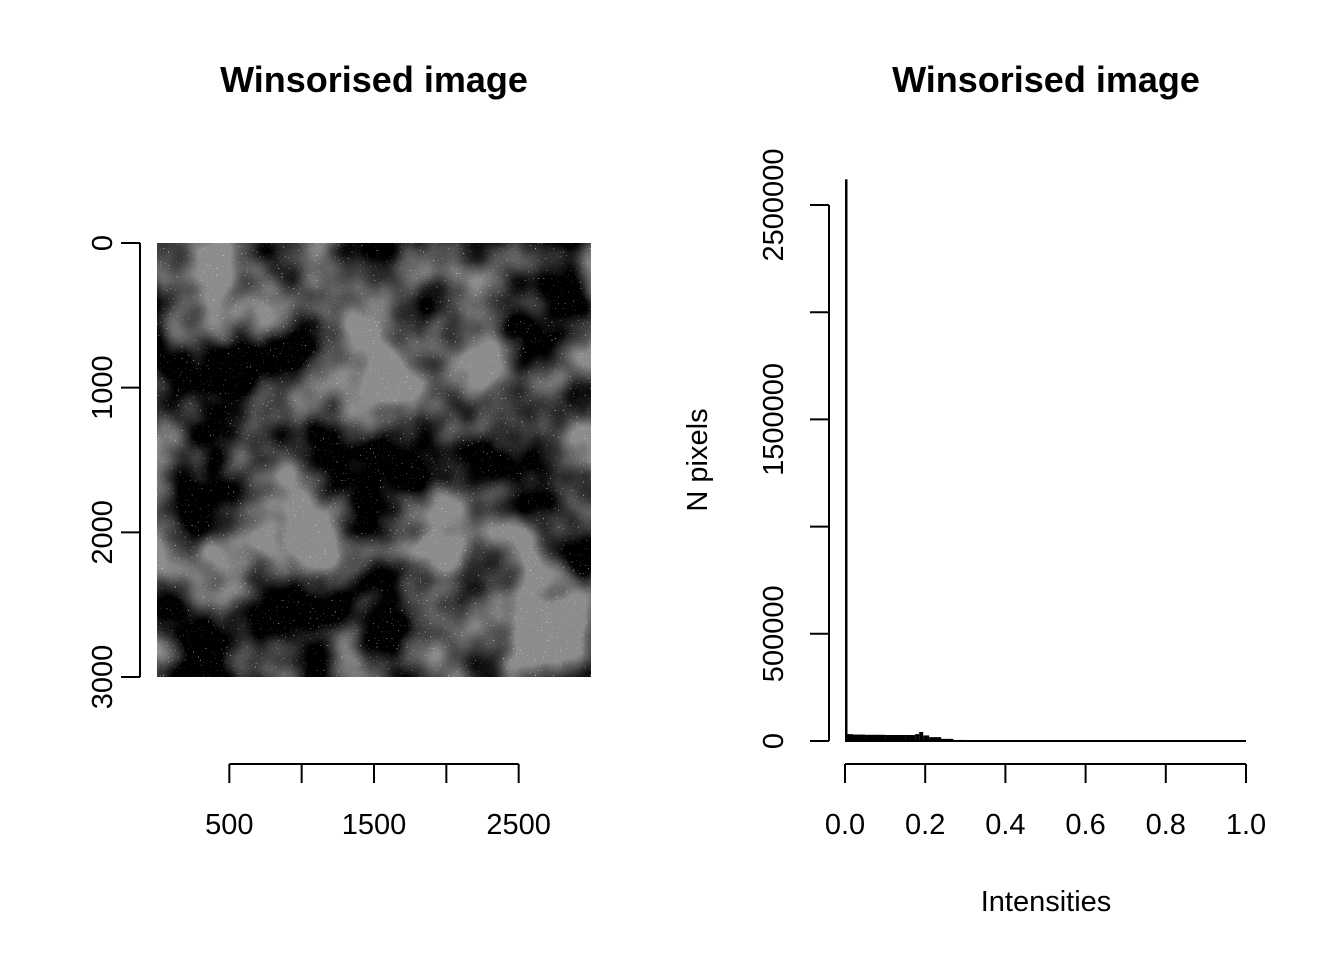 The image size is (1344, 965). I want to click on image-x-tick-label: 2500, so click(518, 825).